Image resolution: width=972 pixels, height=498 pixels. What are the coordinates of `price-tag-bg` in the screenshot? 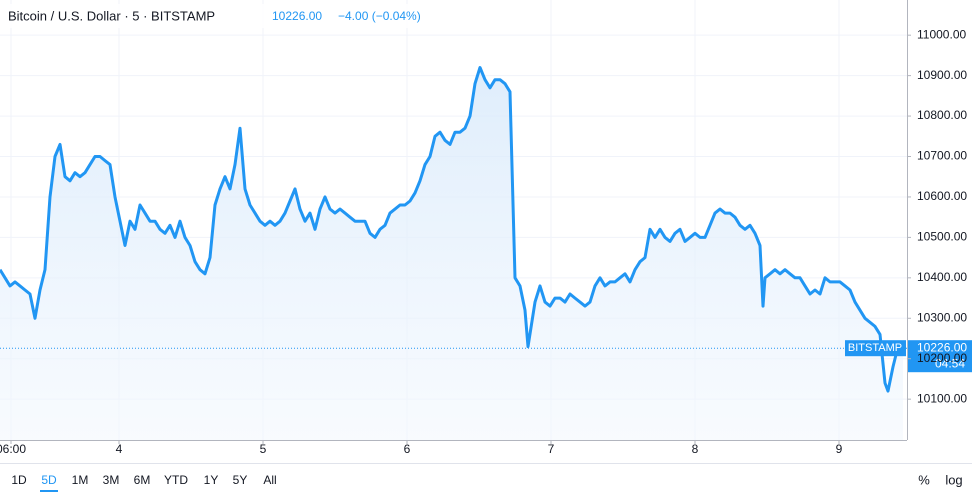 It's located at (940, 356).